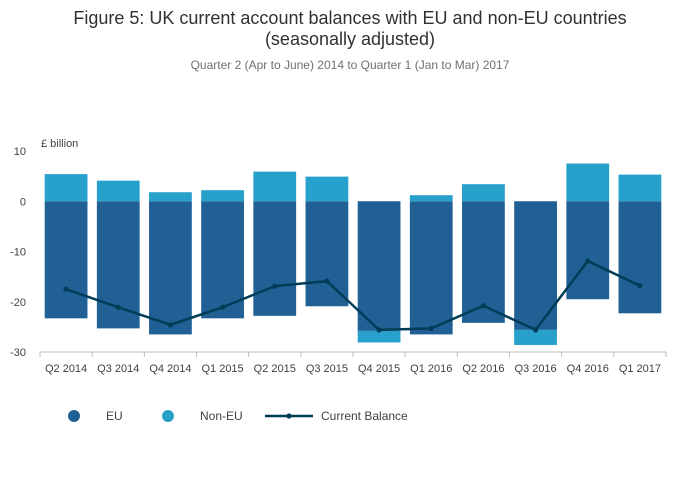 The image size is (700, 502). Describe the element at coordinates (353, 295) in the screenshot. I see `line-current-balance` at that location.